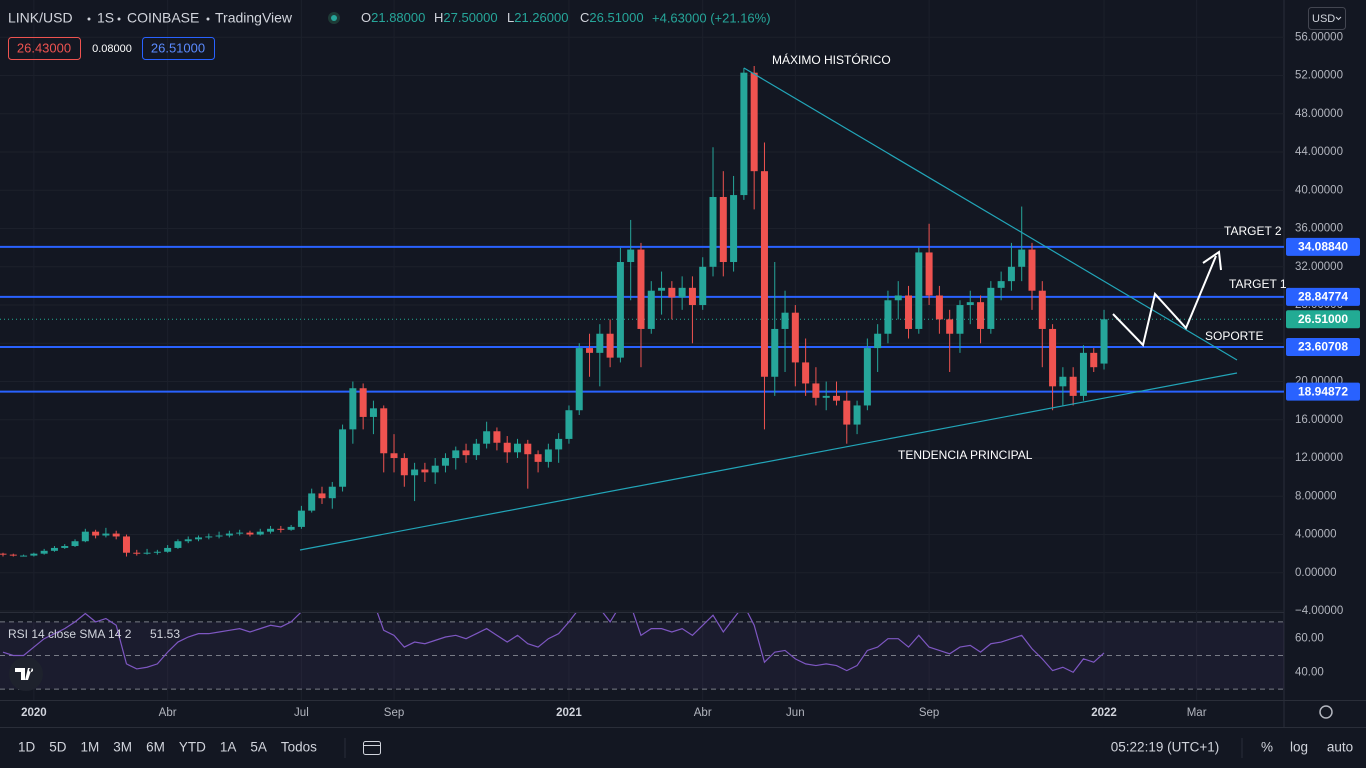  I want to click on range-button: 1D, so click(27, 747).